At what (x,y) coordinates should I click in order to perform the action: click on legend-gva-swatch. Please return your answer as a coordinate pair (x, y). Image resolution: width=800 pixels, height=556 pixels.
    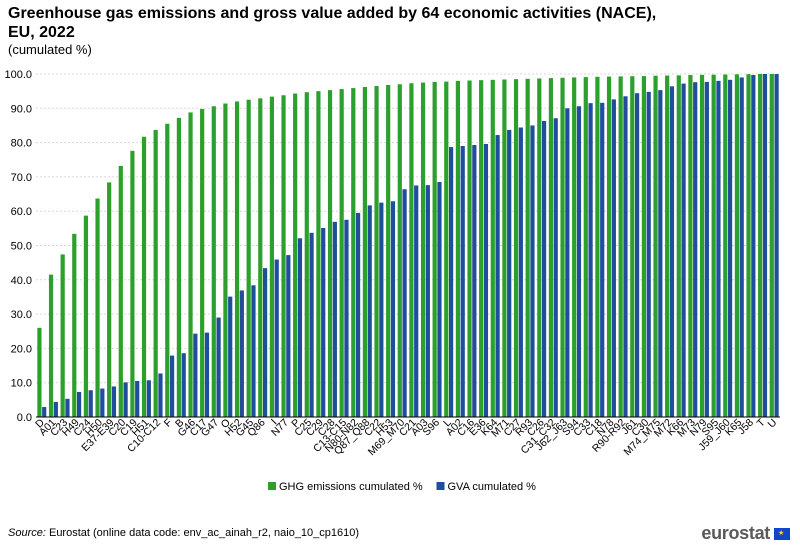
    Looking at the image, I should click on (440, 486).